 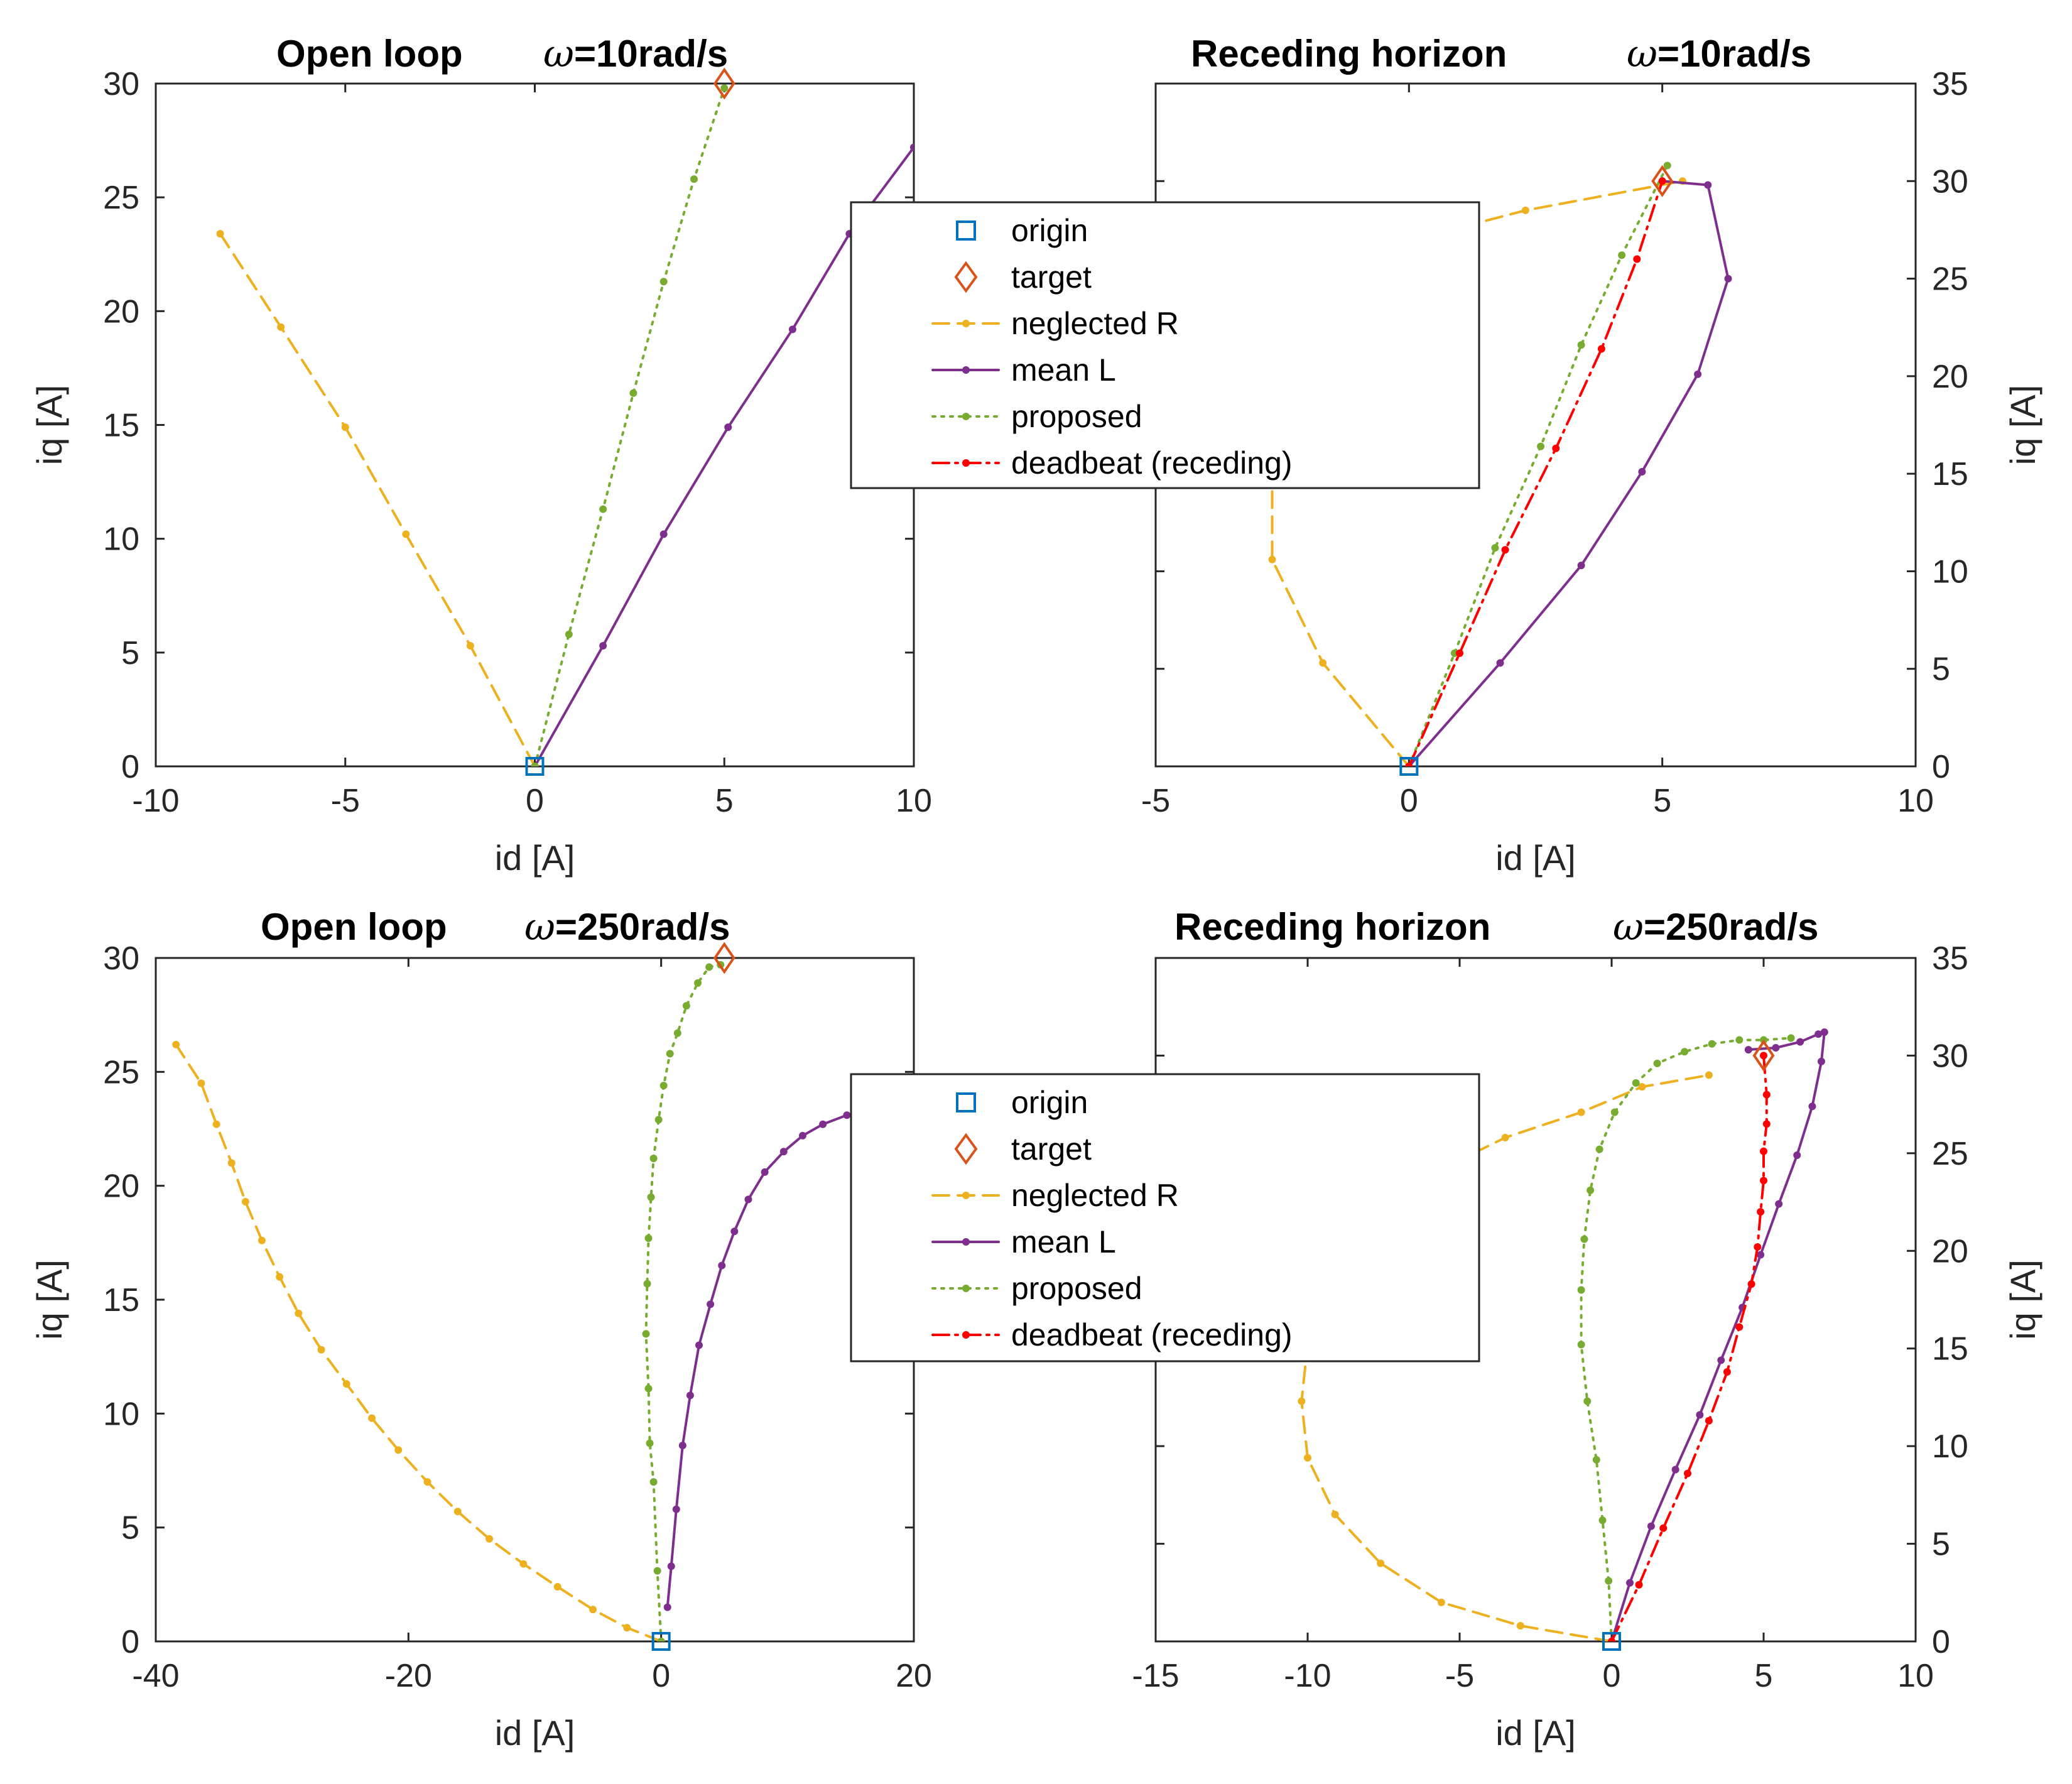 I want to click on chart-title-speed: ω=10rad/s, so click(x=1719, y=54).